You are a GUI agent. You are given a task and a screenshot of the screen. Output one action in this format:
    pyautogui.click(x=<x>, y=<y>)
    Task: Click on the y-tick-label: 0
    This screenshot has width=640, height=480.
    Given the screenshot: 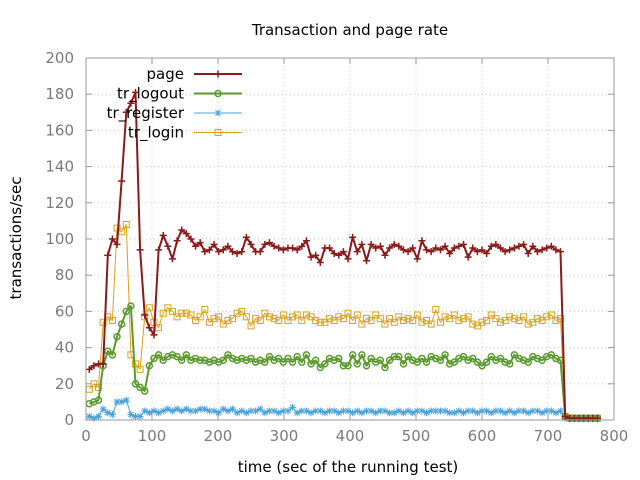 What is the action you would take?
    pyautogui.click(x=69, y=420)
    